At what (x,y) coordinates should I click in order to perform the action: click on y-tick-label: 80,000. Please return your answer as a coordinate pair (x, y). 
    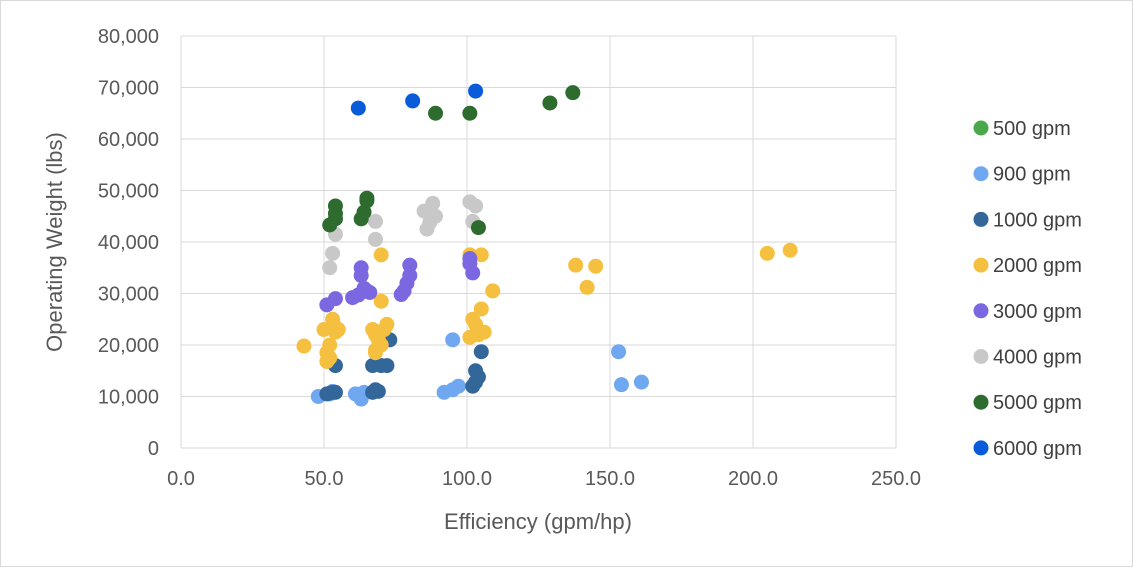
    Looking at the image, I should click on (128, 37).